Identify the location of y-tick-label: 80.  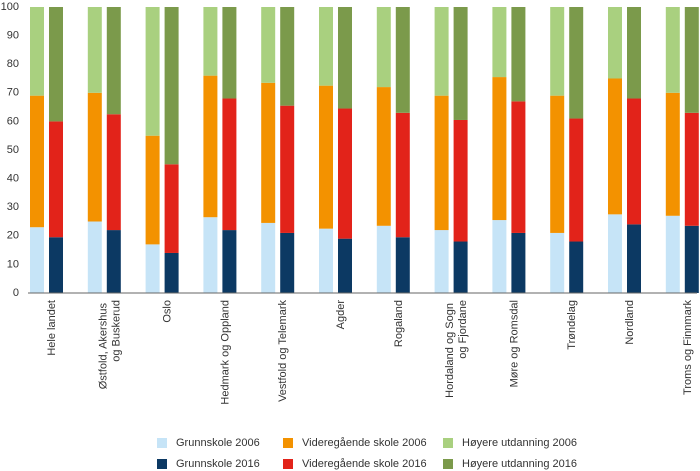
(13, 64).